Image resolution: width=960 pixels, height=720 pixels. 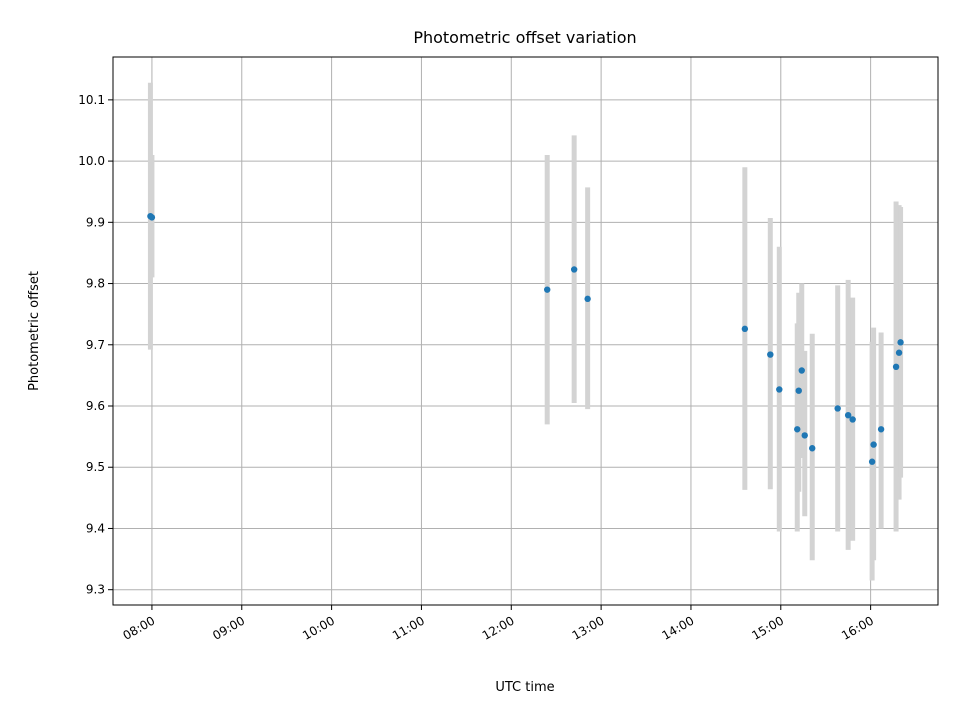 What do you see at coordinates (498, 627) in the screenshot?
I see `x-tick-label: 12:00` at bounding box center [498, 627].